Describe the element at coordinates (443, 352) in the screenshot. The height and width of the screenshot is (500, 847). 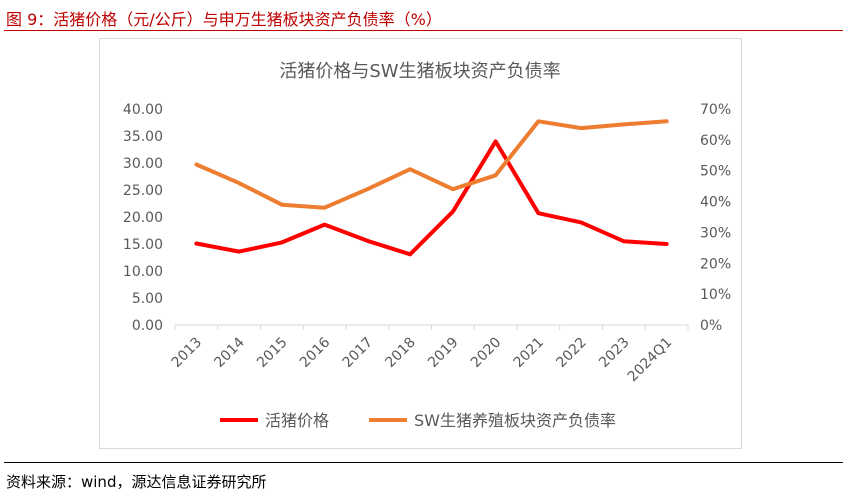
I see `x-tick-label: 2019` at that location.